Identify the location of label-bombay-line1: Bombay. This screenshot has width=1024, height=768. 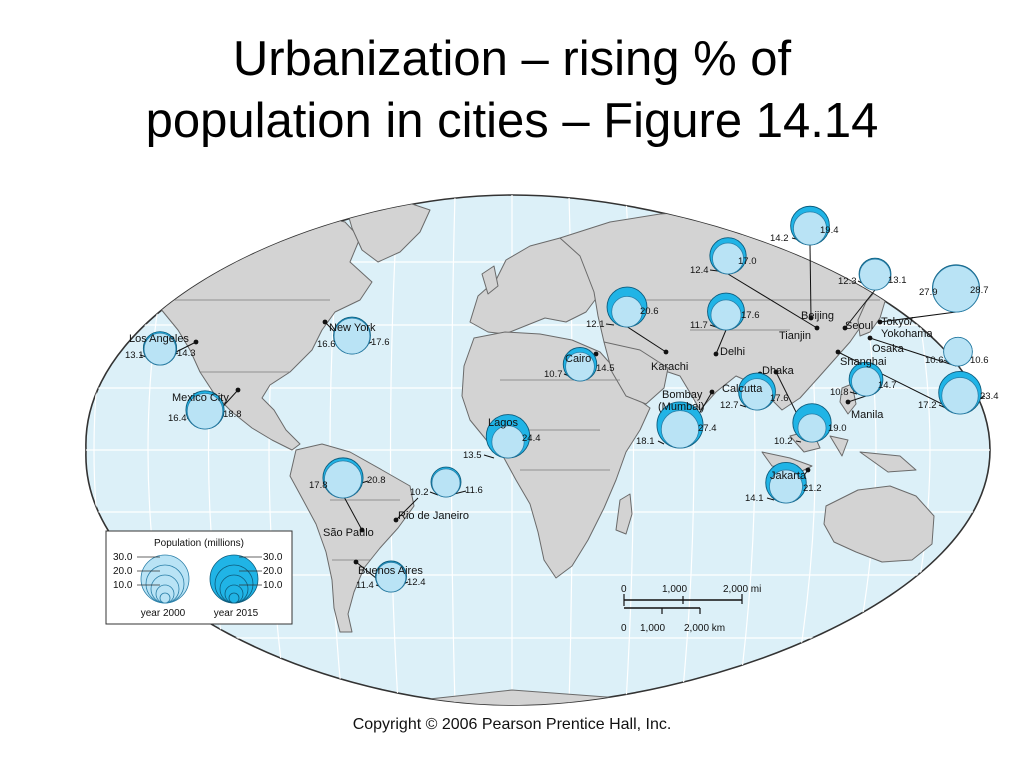
(682, 395).